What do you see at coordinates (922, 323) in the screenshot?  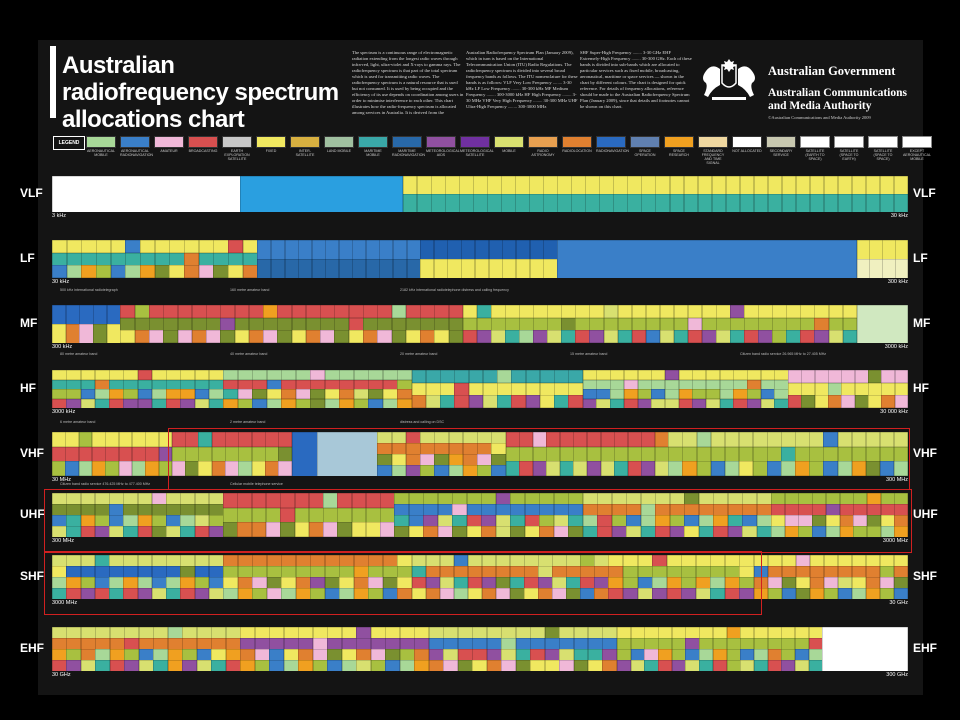 I see `band-label-right: MF` at bounding box center [922, 323].